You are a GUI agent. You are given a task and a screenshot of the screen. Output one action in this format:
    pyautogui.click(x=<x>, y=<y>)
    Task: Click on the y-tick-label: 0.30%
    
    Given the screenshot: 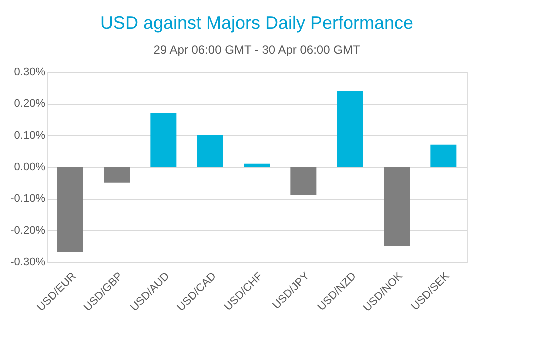 What is the action you would take?
    pyautogui.click(x=30, y=72)
    